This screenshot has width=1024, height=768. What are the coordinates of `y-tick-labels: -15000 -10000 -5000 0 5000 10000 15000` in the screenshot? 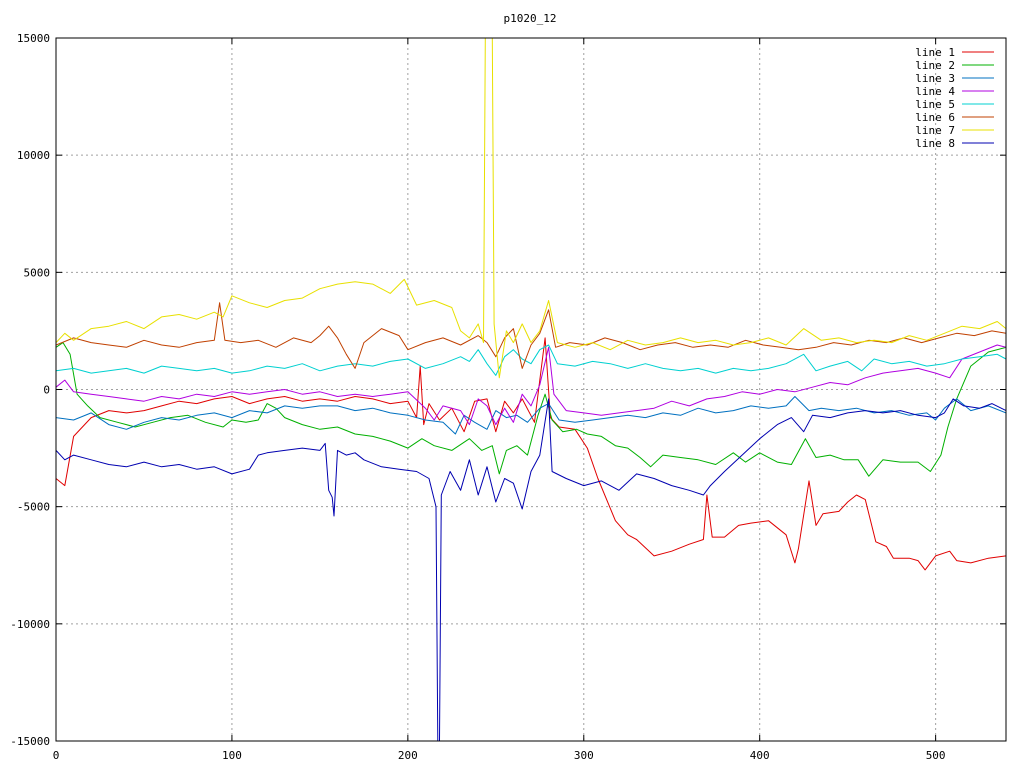 It's located at (30, 390).